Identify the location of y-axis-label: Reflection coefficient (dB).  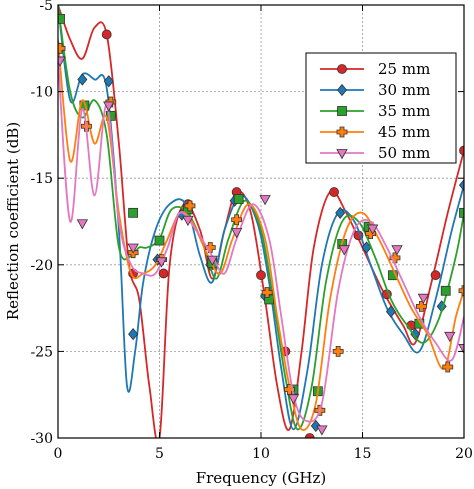
(13, 221).